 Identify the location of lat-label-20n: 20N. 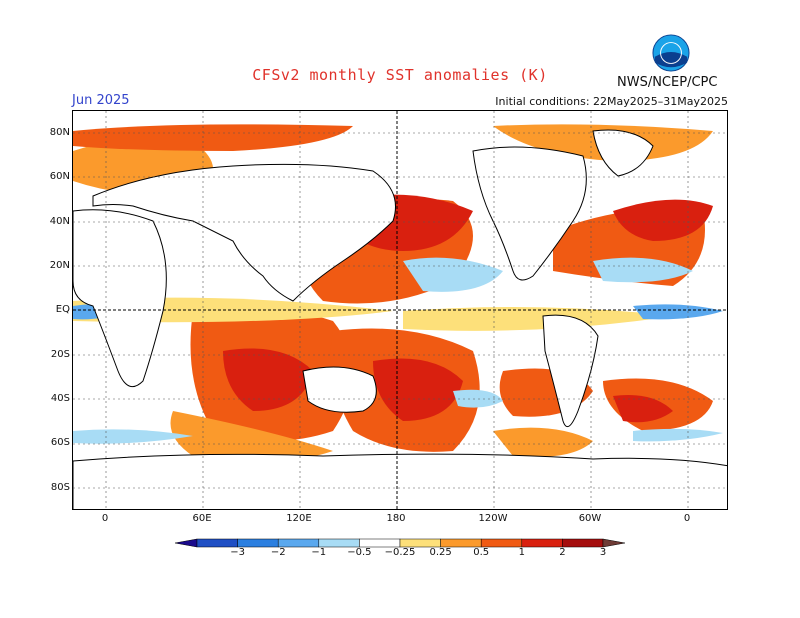
(59, 265).